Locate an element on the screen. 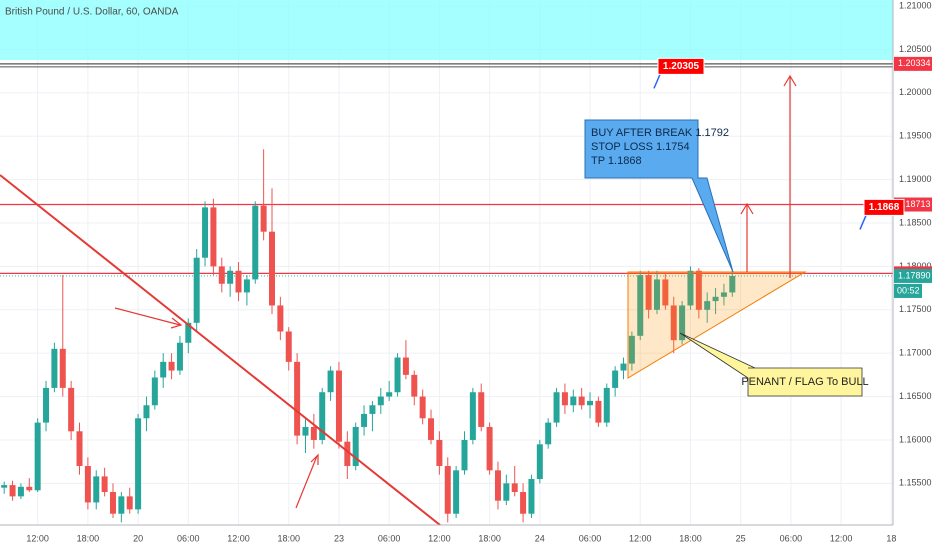  flag-pointer is located at coordinates (863, 222).